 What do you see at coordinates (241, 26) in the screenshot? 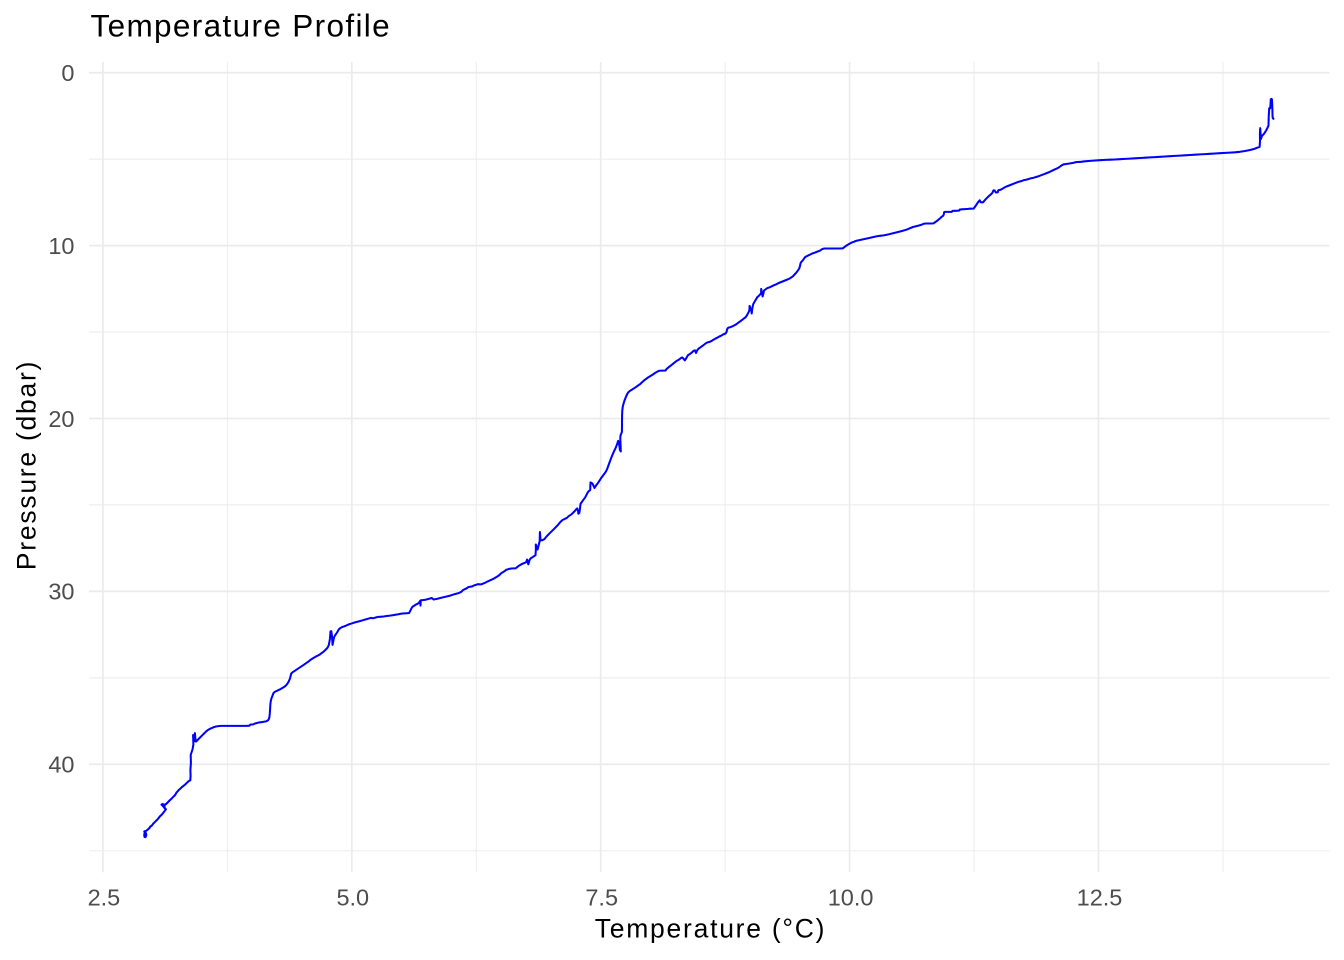
I see `svg-text: Temperature Profile` at bounding box center [241, 26].